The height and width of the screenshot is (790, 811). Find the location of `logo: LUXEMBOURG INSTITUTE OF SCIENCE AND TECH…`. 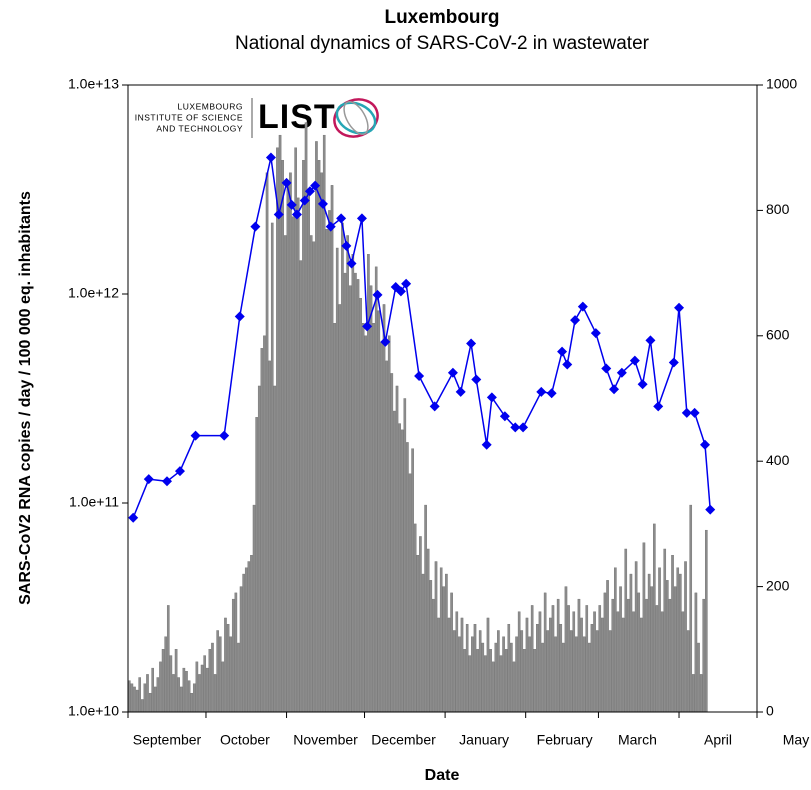

logo: LUXEMBOURG INSTITUTE OF SCIENCE AND TECH… is located at coordinates (257, 118).